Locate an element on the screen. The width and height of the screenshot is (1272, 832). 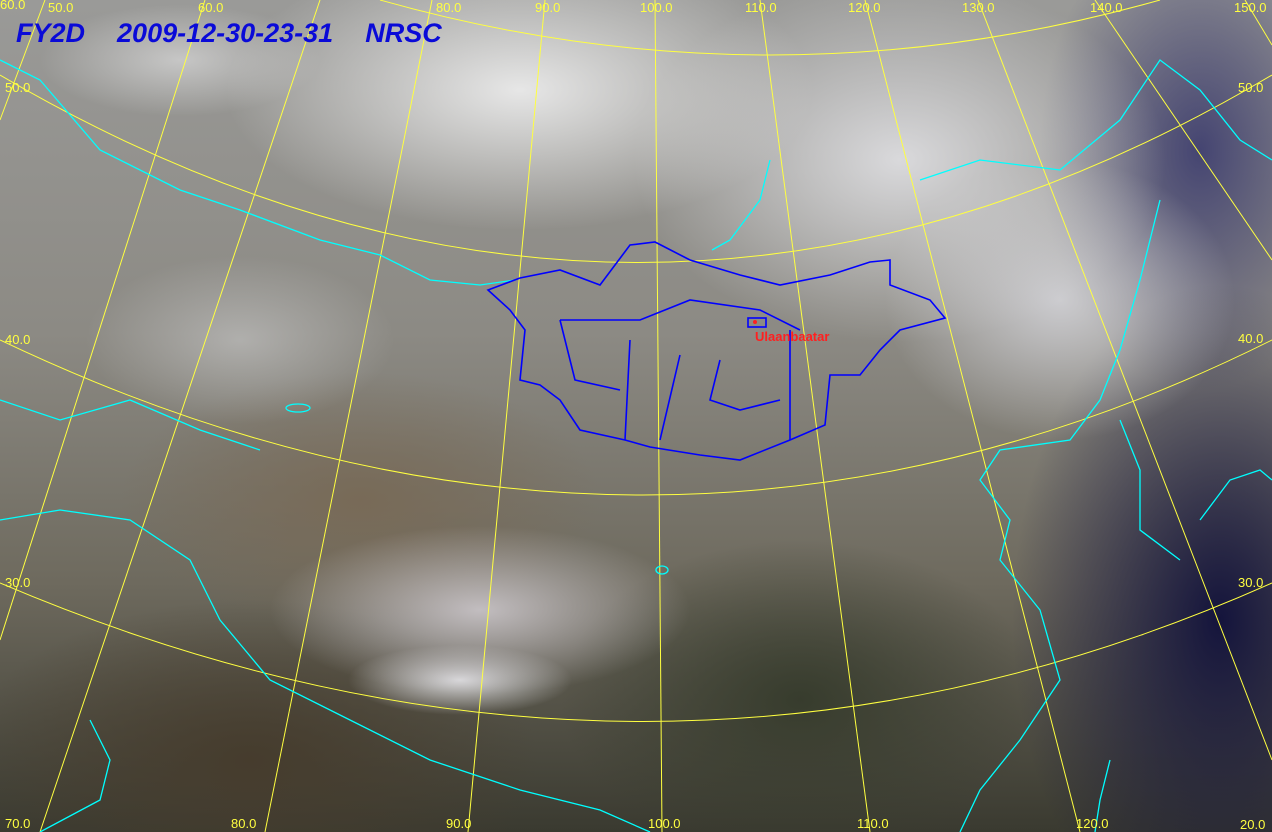
left-label: 50.0 is located at coordinates (18, 87).